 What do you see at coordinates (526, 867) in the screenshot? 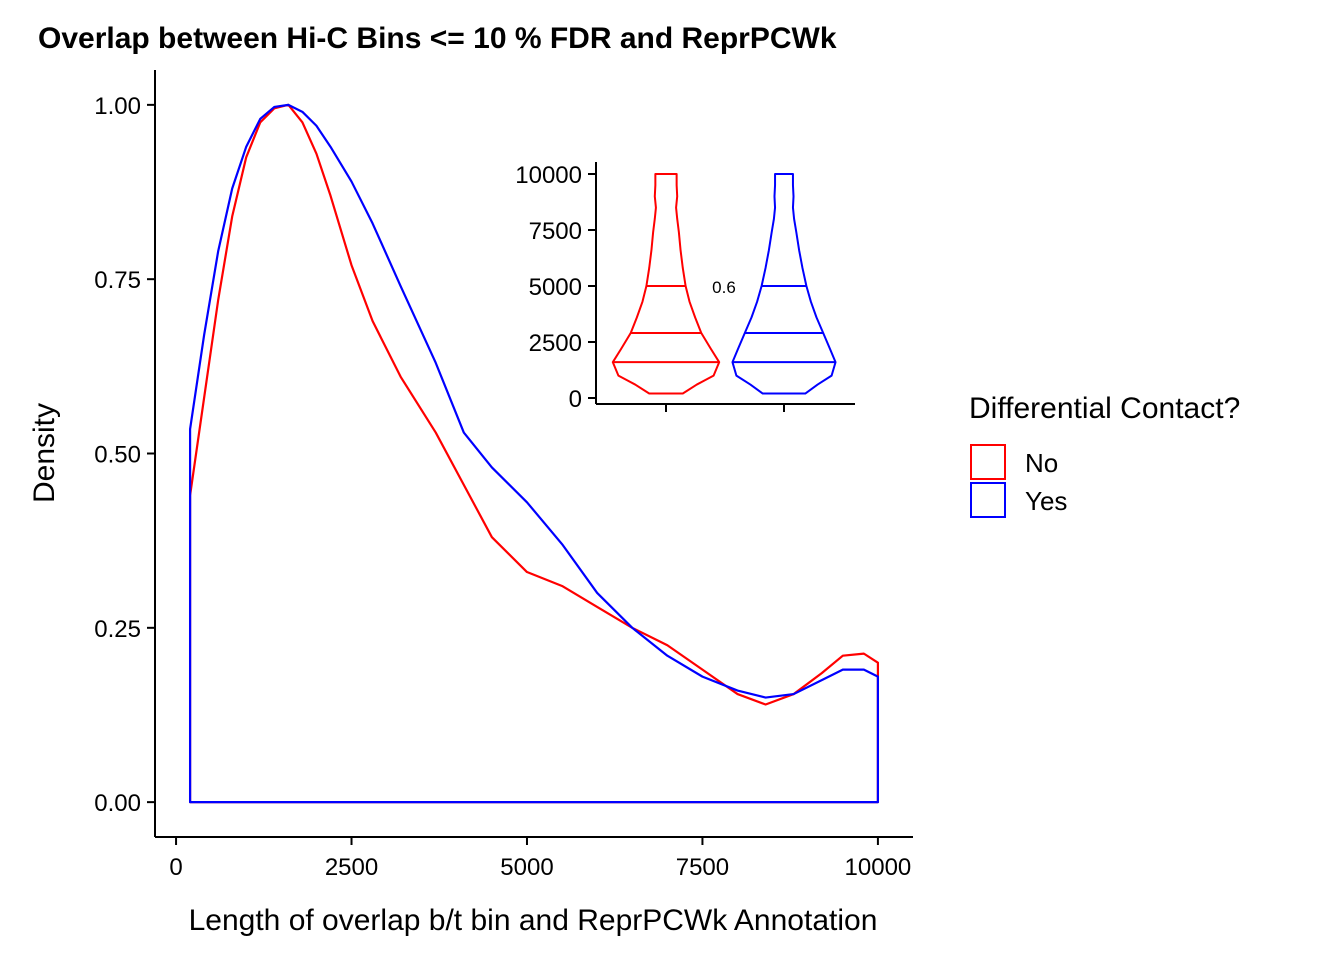
I see `x-tick-label: 5000` at bounding box center [526, 867].